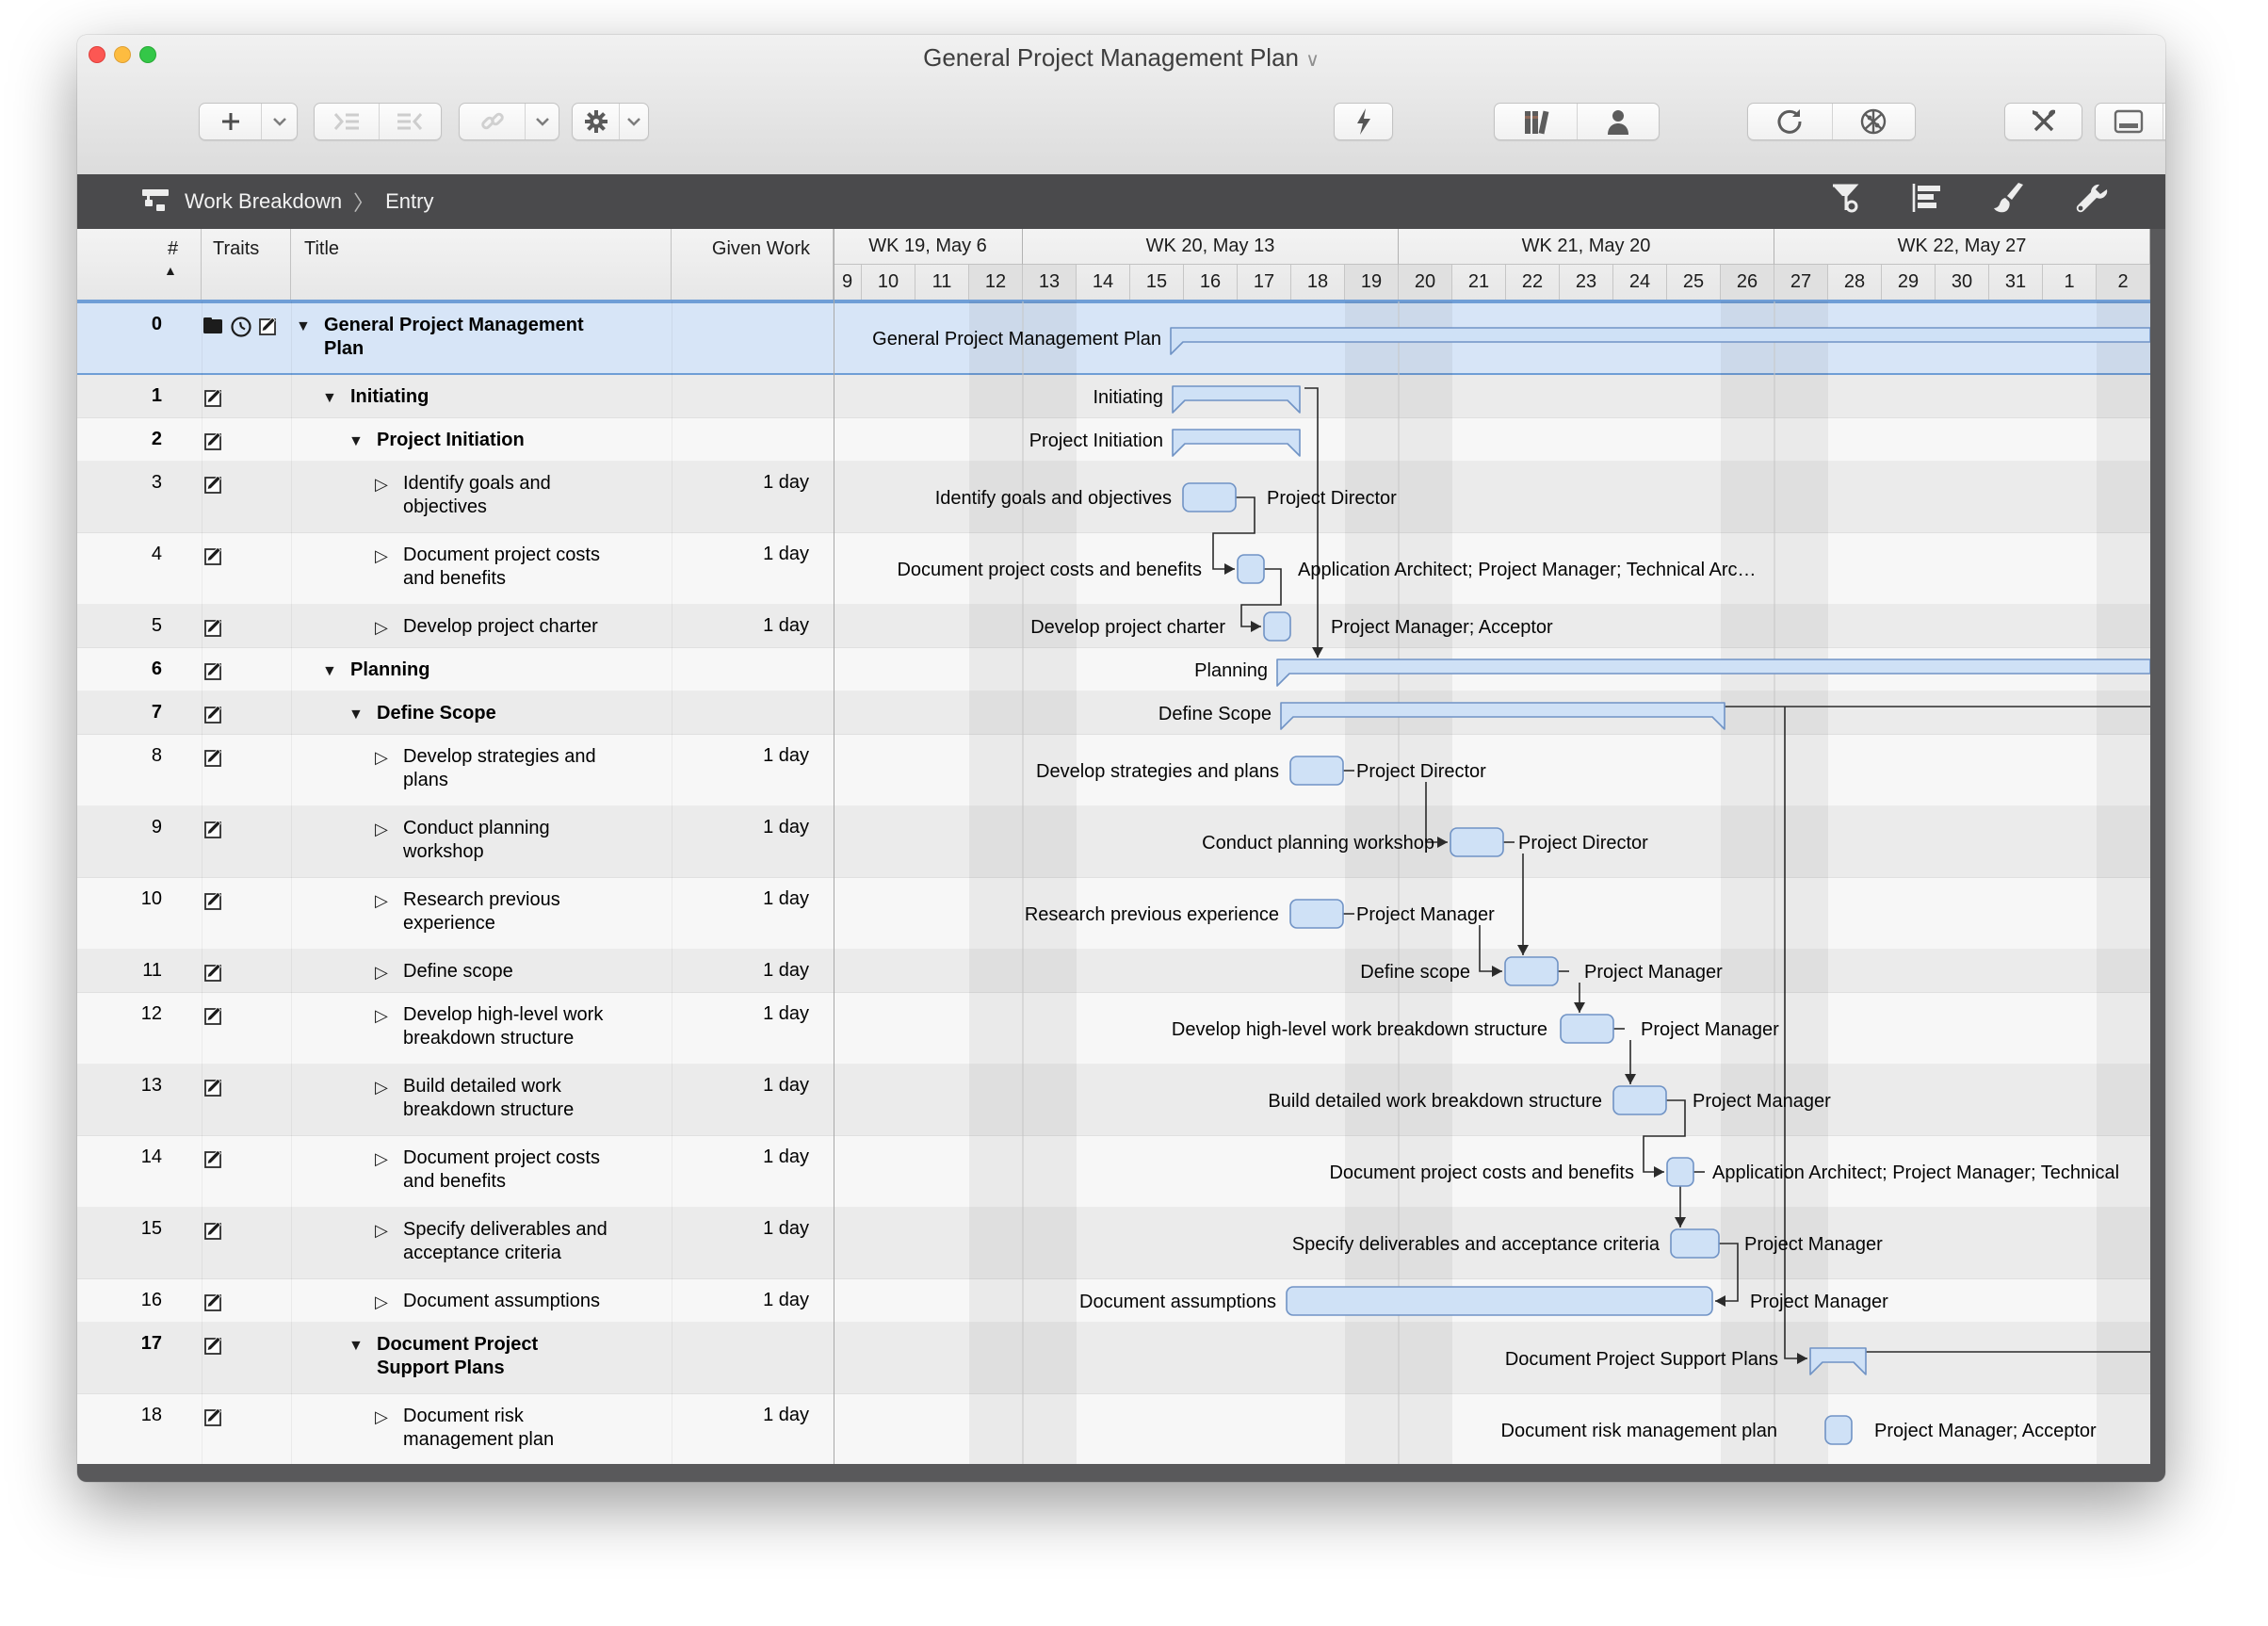 Image resolution: width=2268 pixels, height=1626 pixels. Describe the element at coordinates (246, 265) in the screenshot. I see `column-header-traits: Traits` at that location.